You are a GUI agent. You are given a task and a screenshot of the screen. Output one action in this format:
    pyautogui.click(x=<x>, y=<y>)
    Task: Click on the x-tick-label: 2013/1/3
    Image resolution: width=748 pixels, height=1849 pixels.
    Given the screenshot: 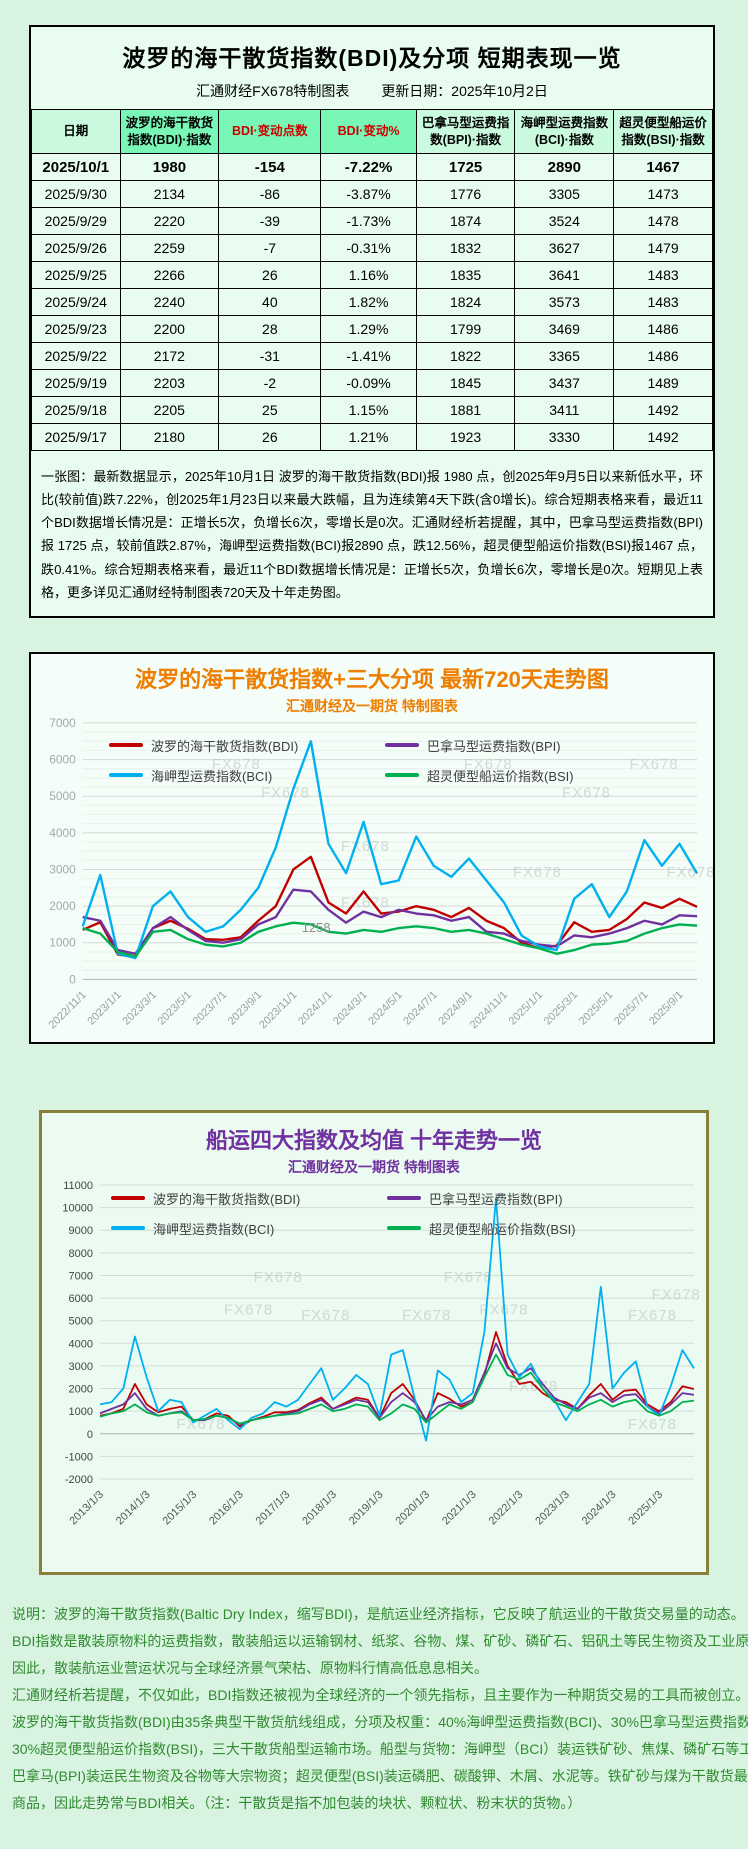 What is the action you would take?
    pyautogui.click(x=86, y=1507)
    